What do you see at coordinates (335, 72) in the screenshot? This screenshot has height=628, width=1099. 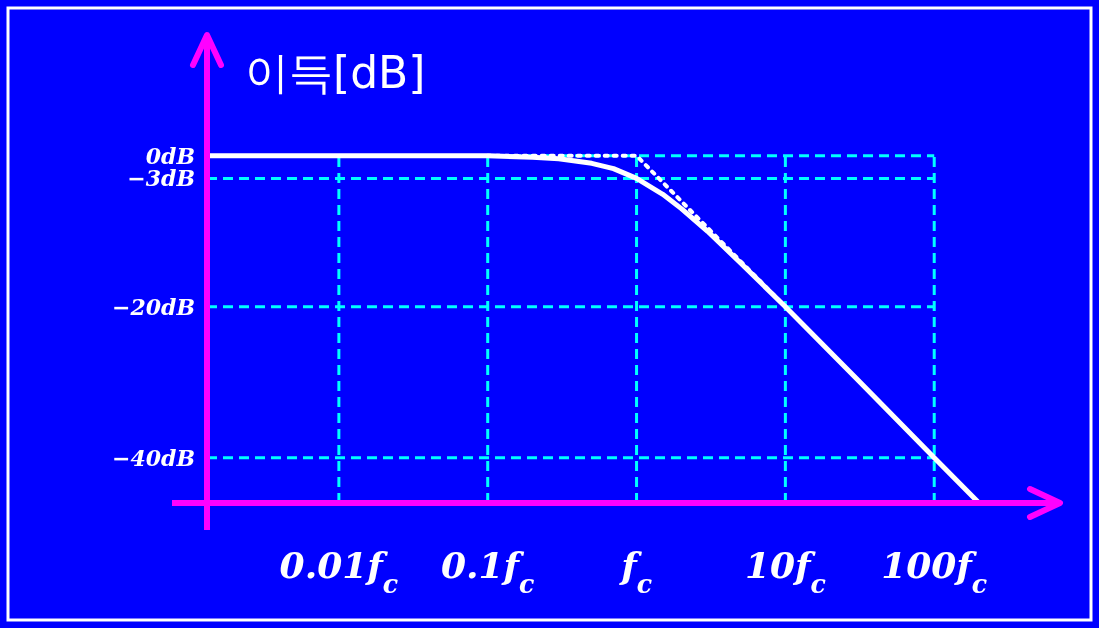 I see `y-axis-title: 이득[dB]` at bounding box center [335, 72].